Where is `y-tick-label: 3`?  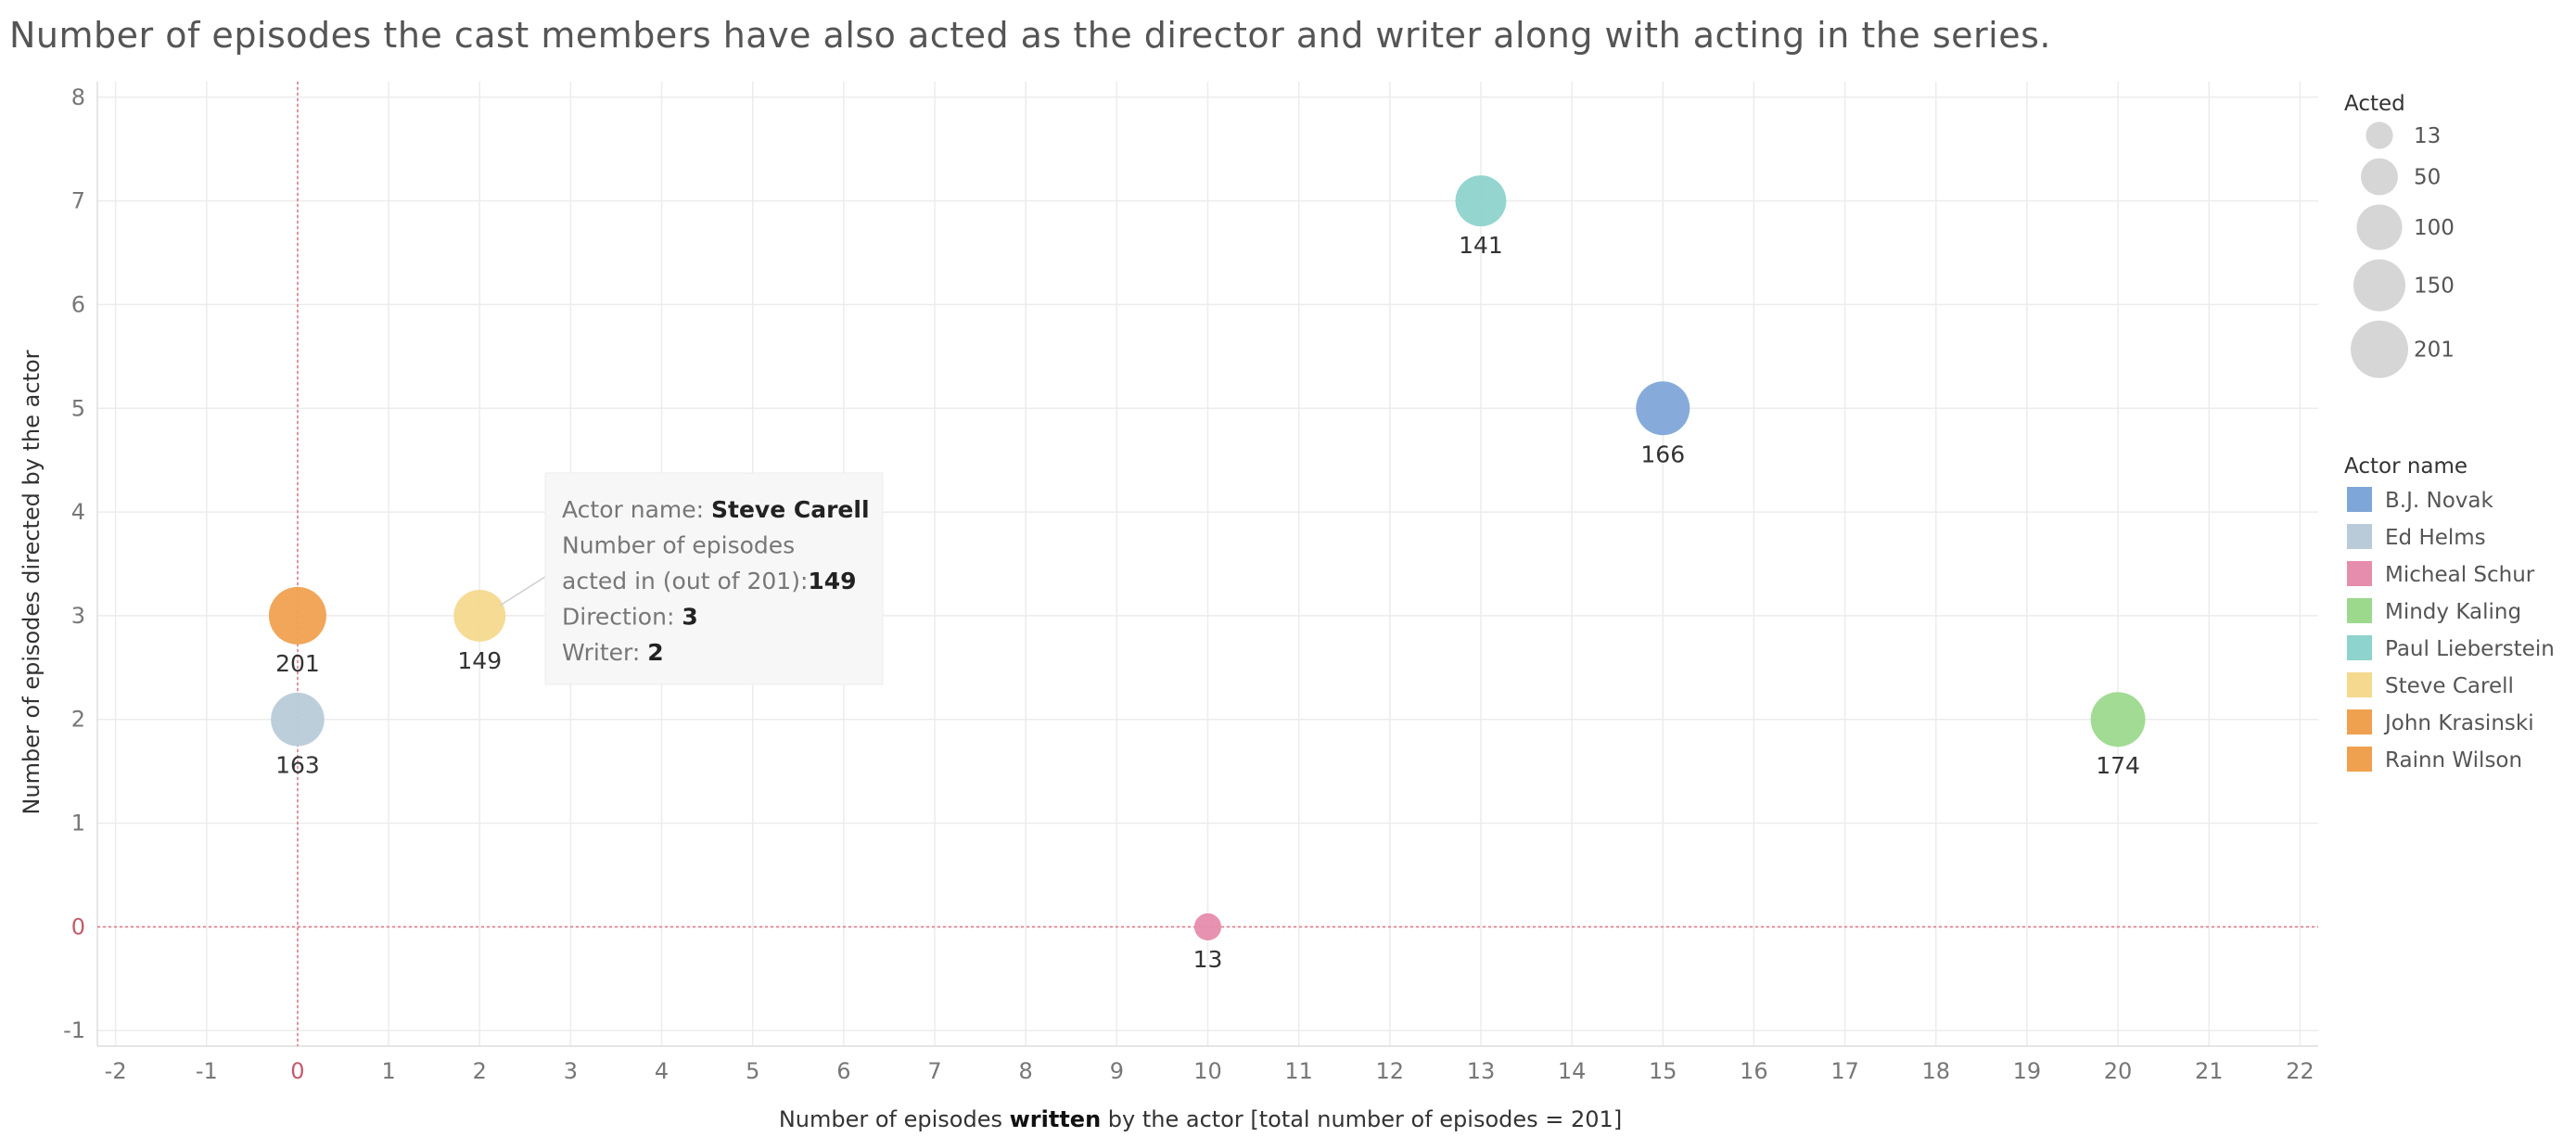 y-tick-label: 3 is located at coordinates (78, 616).